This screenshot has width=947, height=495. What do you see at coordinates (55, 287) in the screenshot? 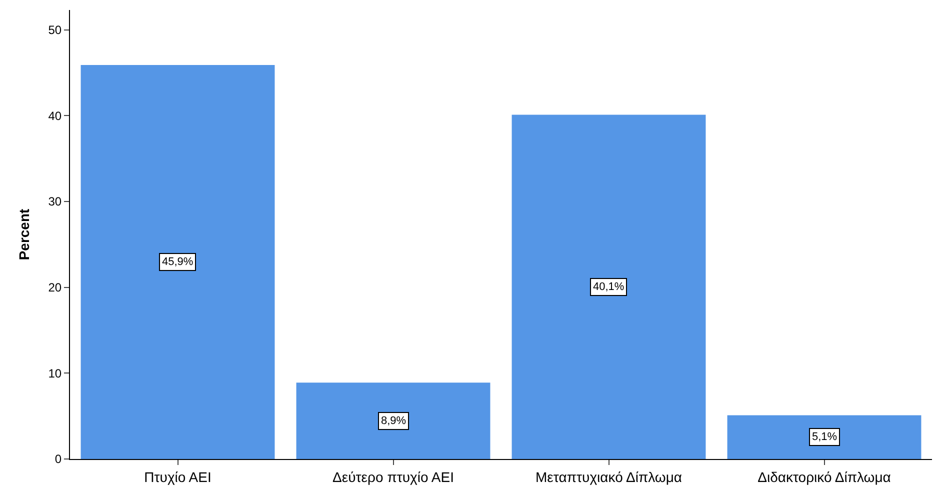
I see `y-tick-label: 20` at bounding box center [55, 287].